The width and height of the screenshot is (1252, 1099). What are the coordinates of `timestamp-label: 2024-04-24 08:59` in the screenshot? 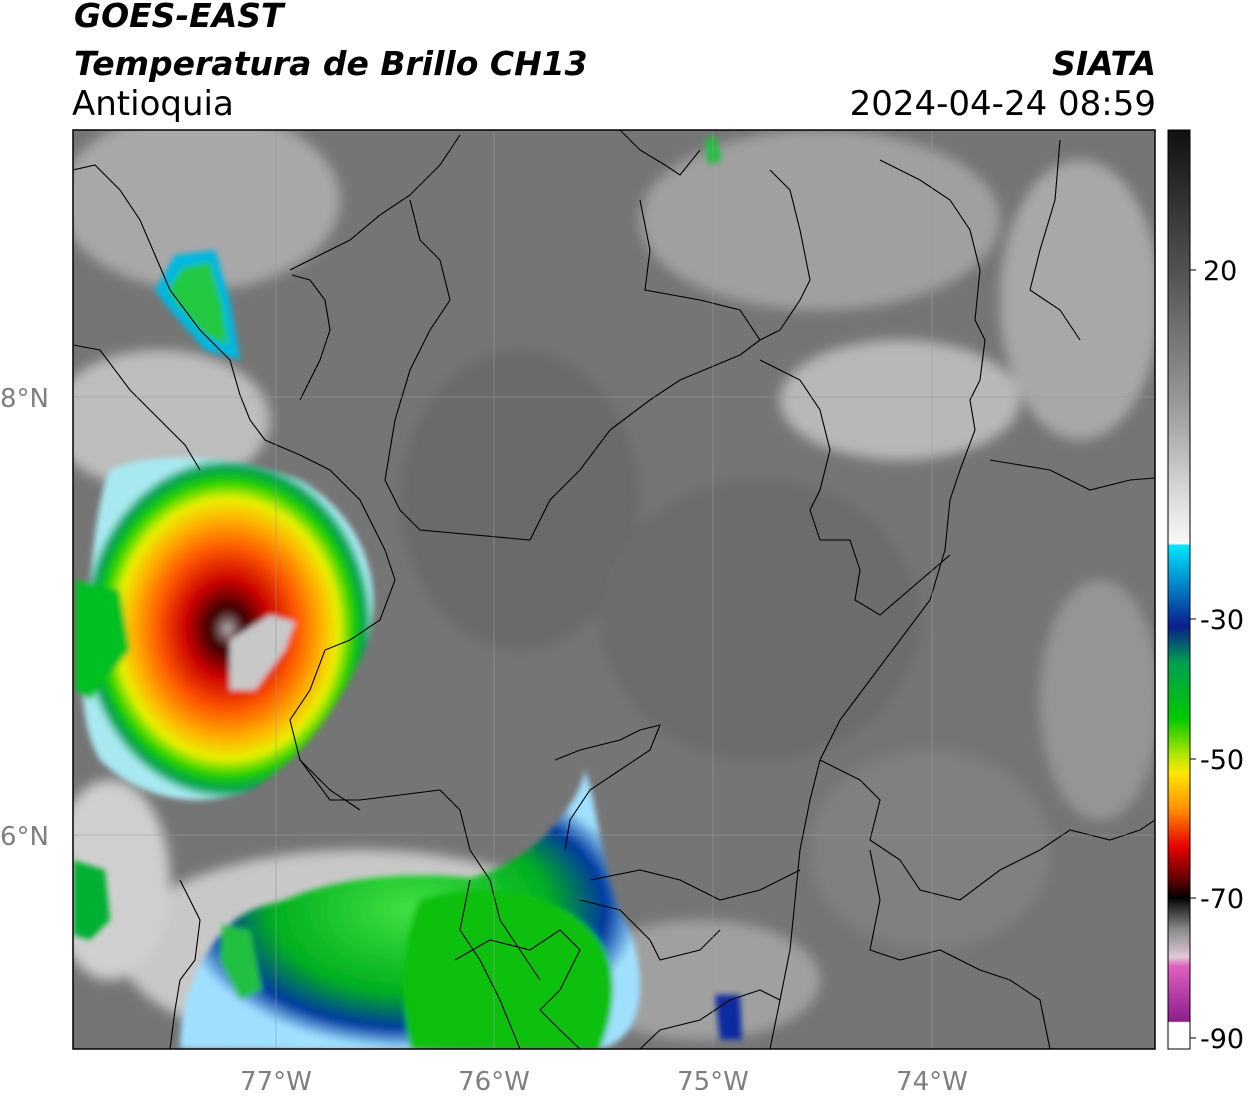 It's located at (1002, 104).